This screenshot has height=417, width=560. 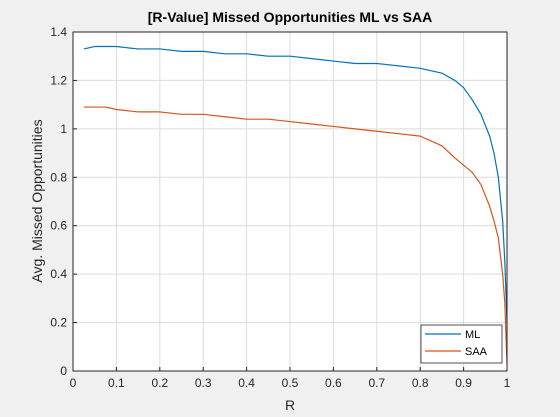 What do you see at coordinates (63, 371) in the screenshot?
I see `y-tick-label: 0` at bounding box center [63, 371].